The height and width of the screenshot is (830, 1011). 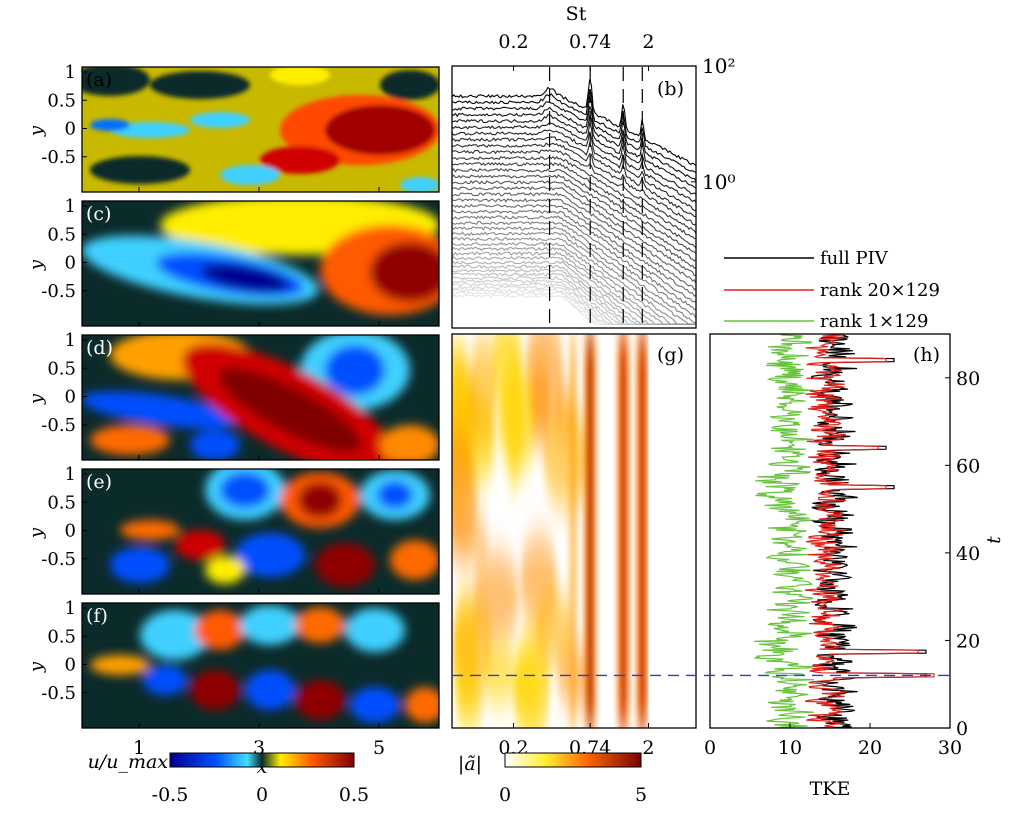 I want to click on b-right-tick: 10⁰, so click(x=718, y=182).